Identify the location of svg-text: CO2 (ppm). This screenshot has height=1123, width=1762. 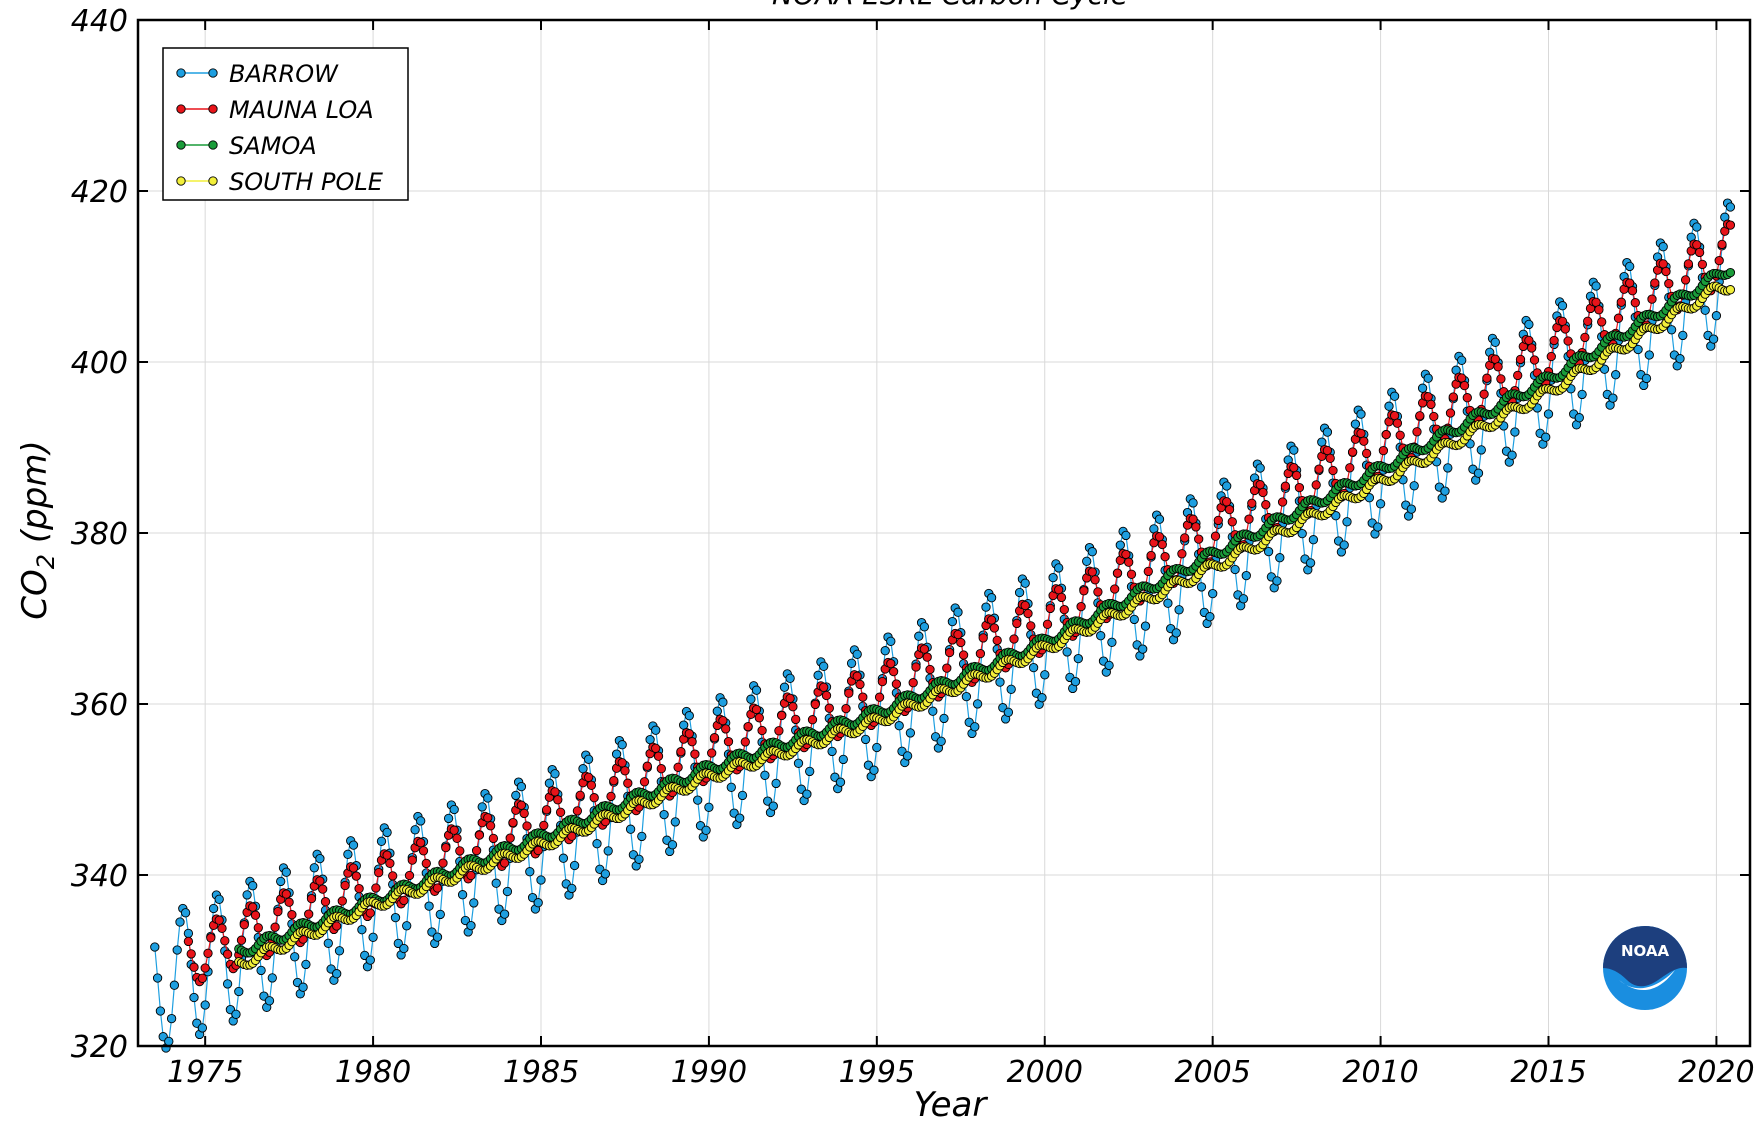
(37, 529).